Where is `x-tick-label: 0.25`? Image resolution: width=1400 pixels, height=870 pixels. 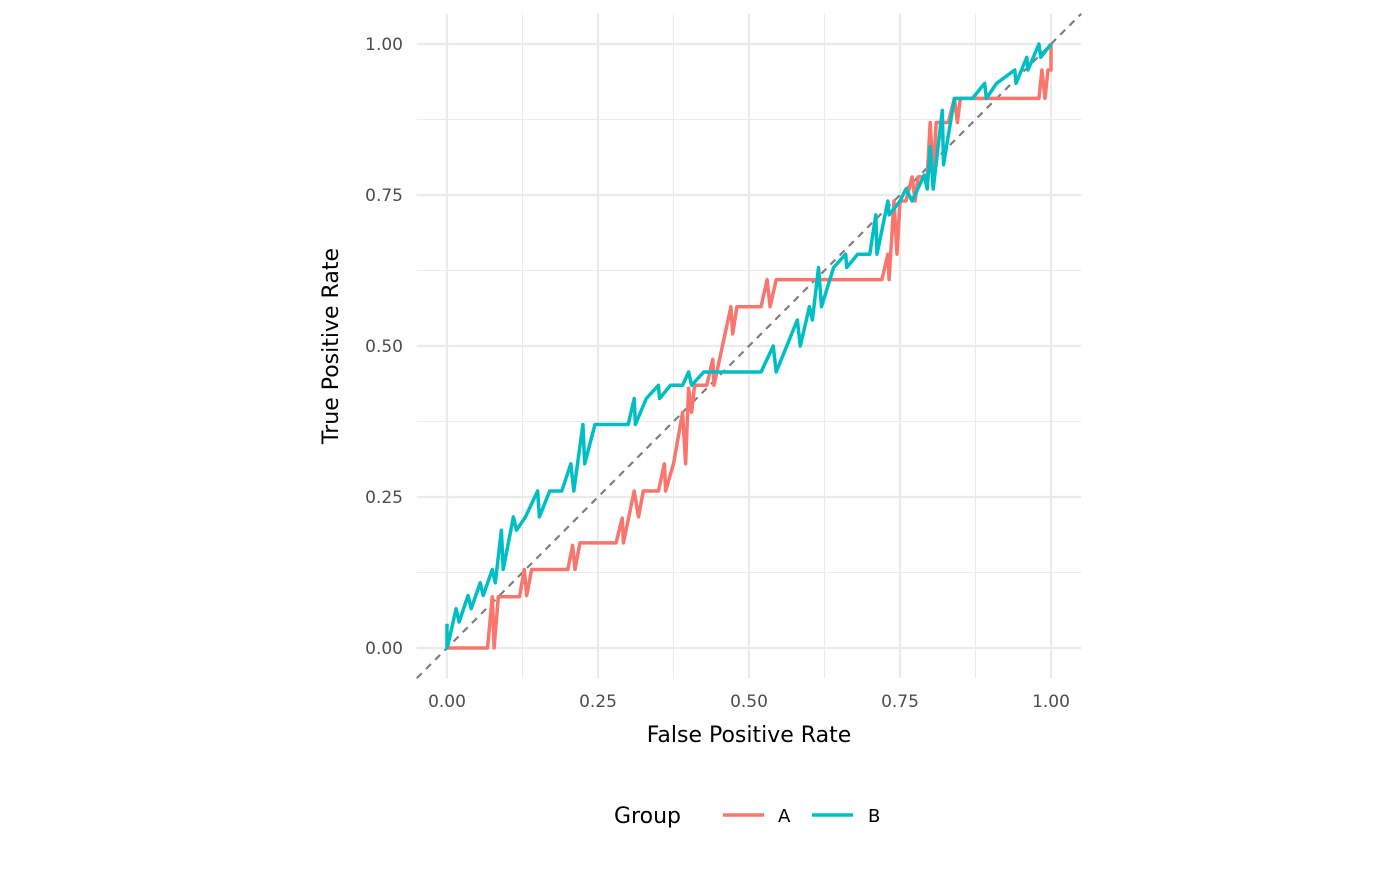 x-tick-label: 0.25 is located at coordinates (598, 702).